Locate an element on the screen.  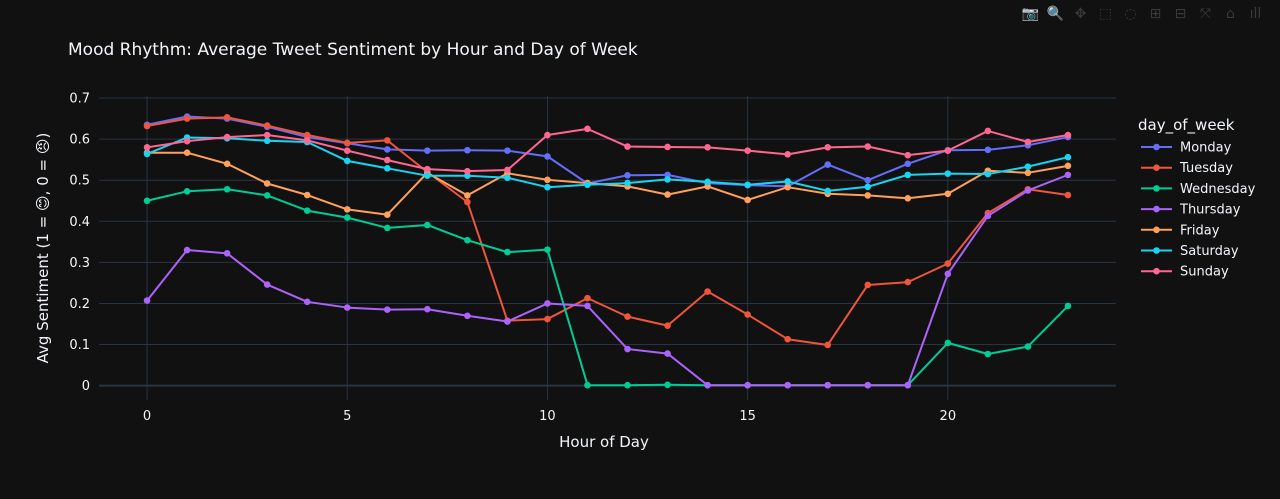
pan-icon: ✥ is located at coordinates (1080, 14).